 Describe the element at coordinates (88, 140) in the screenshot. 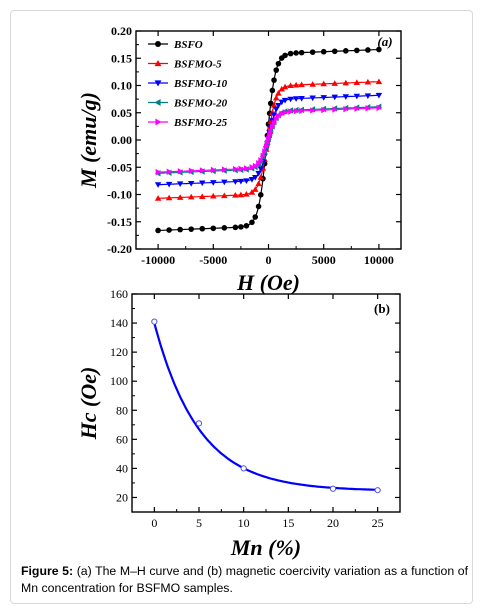

I see `y-axis-label-a: M (emu/g)` at that location.